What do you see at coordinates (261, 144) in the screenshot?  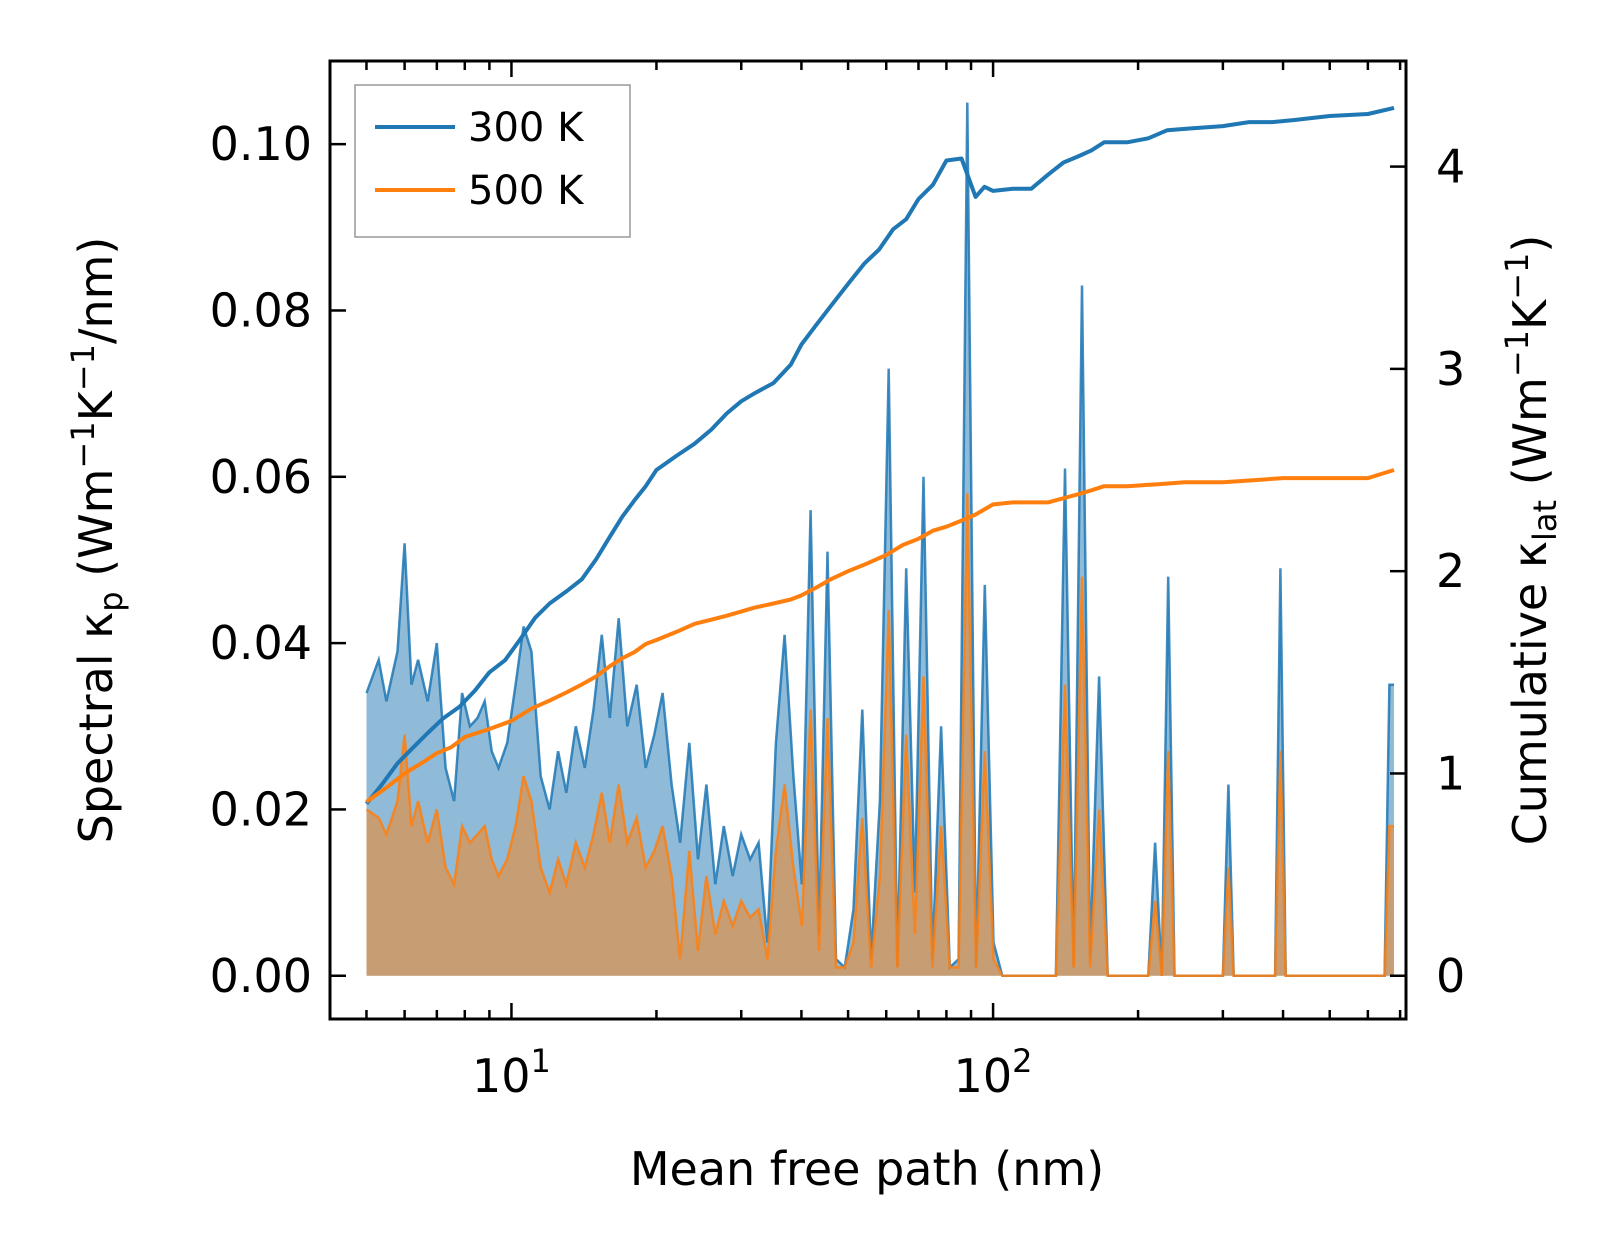 I see `y-tick-label-left: 0.10` at bounding box center [261, 144].